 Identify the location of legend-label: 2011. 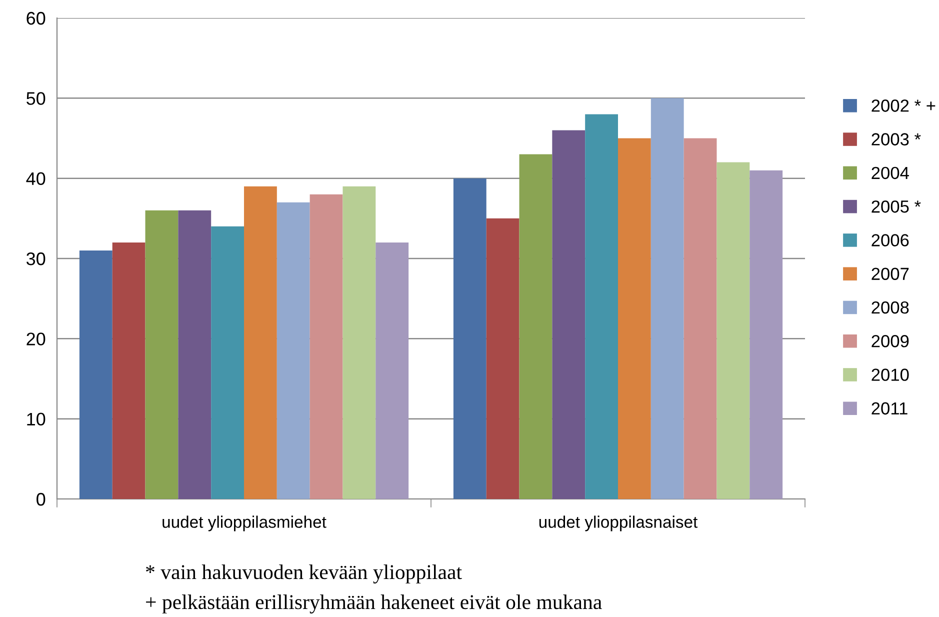
(890, 408).